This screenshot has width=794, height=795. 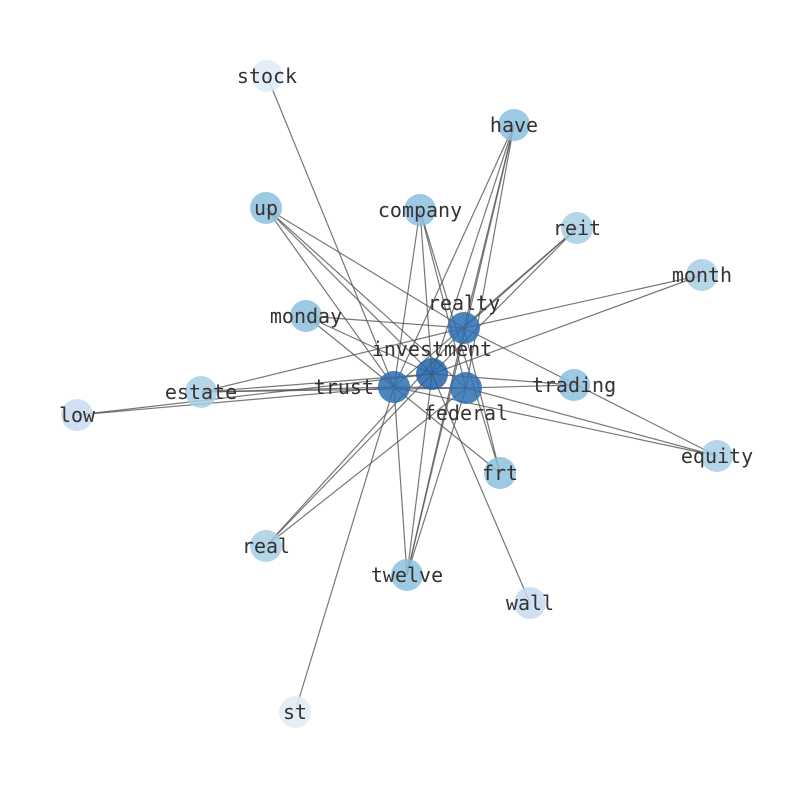 I want to click on edge-realty-twelve, so click(x=435, y=451).